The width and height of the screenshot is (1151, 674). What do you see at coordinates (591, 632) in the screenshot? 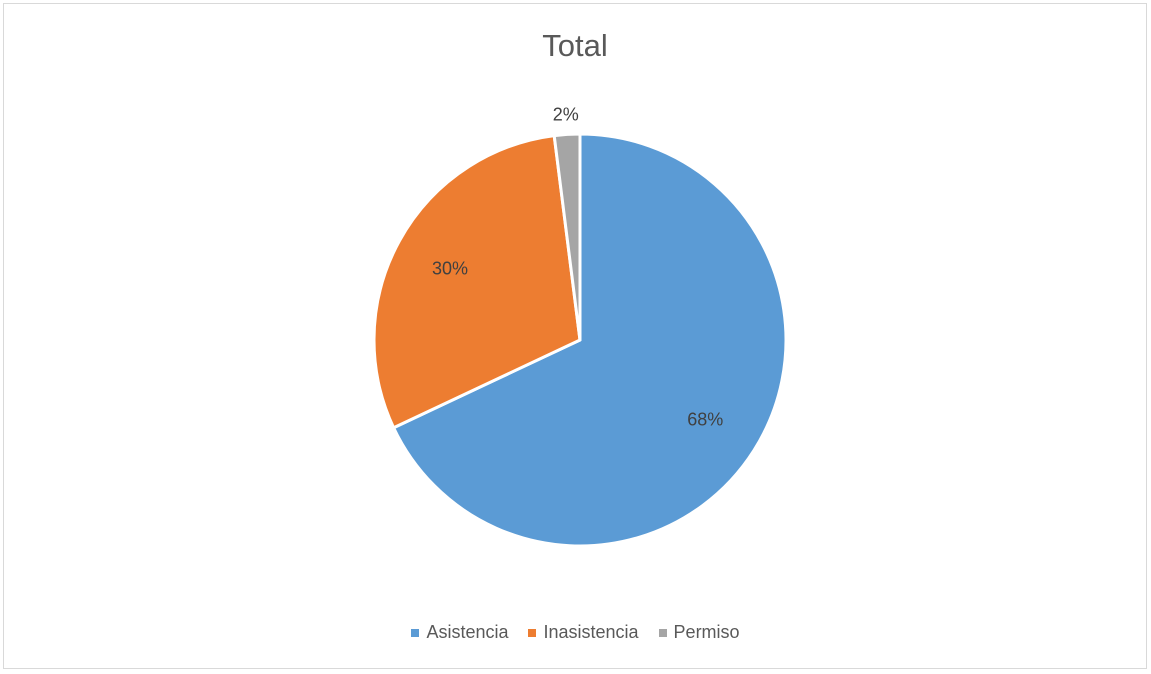
I see `legend-label: Inasistencia` at bounding box center [591, 632].